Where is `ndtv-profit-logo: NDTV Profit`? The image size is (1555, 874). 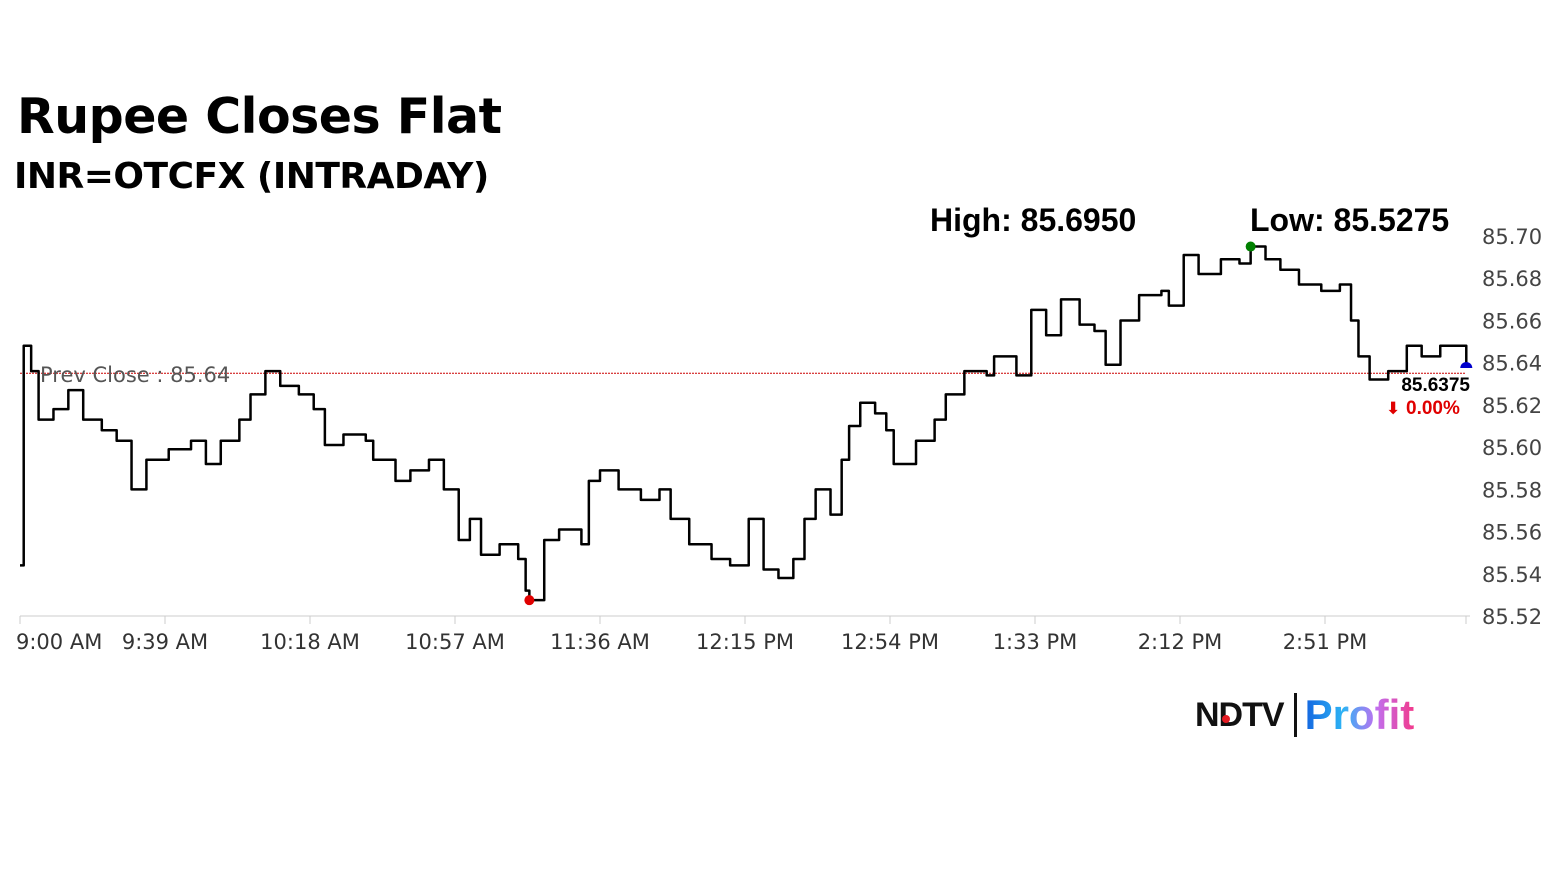
ndtv-profit-logo: NDTV Profit is located at coordinates (1304, 715).